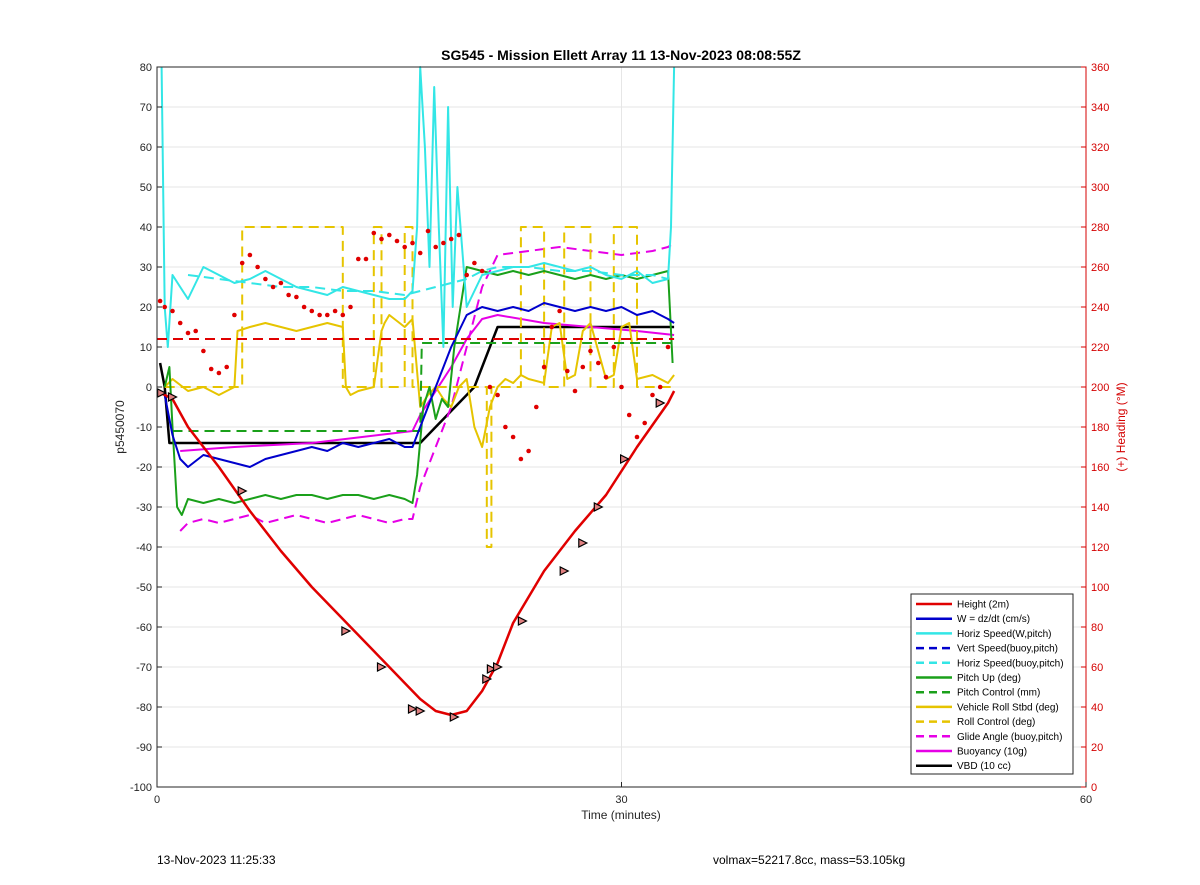 This screenshot has width=1200, height=885. I want to click on y2-tick-label: 60, so click(1097, 668).